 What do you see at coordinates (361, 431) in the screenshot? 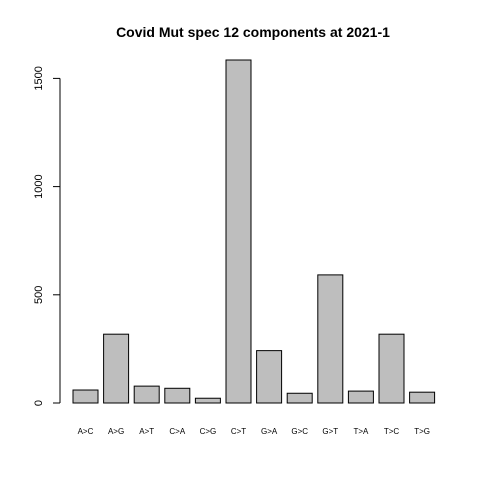
I see `x-category-label: T>A` at bounding box center [361, 431].